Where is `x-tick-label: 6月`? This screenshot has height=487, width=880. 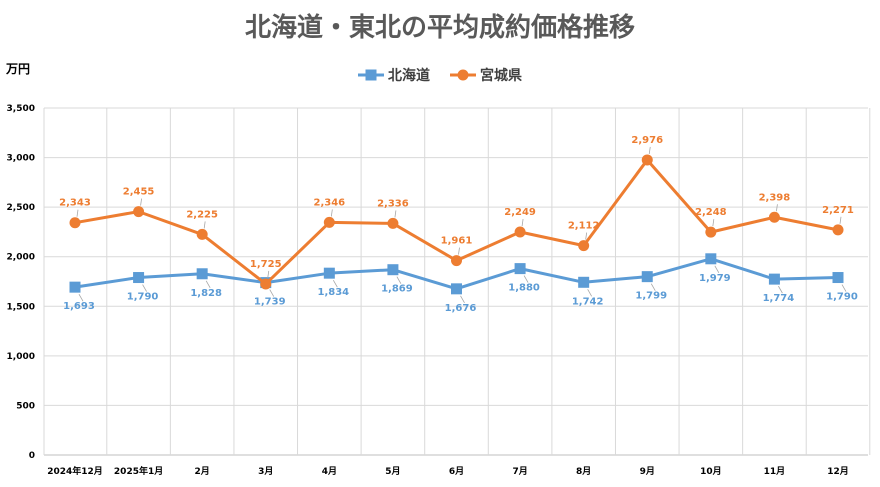
x-tick-label: 6月 is located at coordinates (456, 471).